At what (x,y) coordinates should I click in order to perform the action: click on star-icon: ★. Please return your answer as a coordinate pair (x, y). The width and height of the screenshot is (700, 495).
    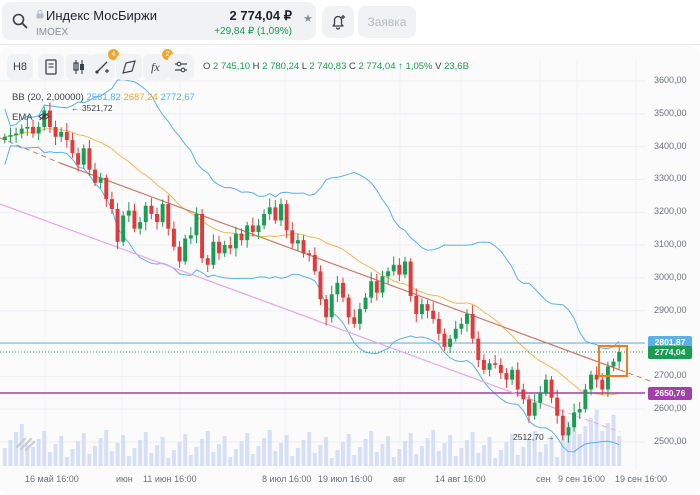
    Looking at the image, I should click on (308, 19).